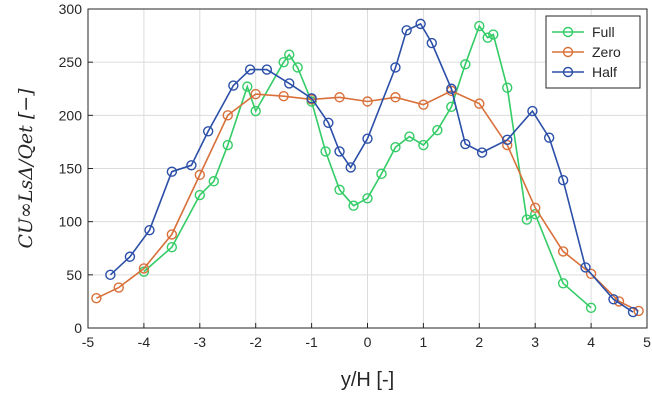  What do you see at coordinates (368, 342) in the screenshot?
I see `x-tick-label: 0` at bounding box center [368, 342].